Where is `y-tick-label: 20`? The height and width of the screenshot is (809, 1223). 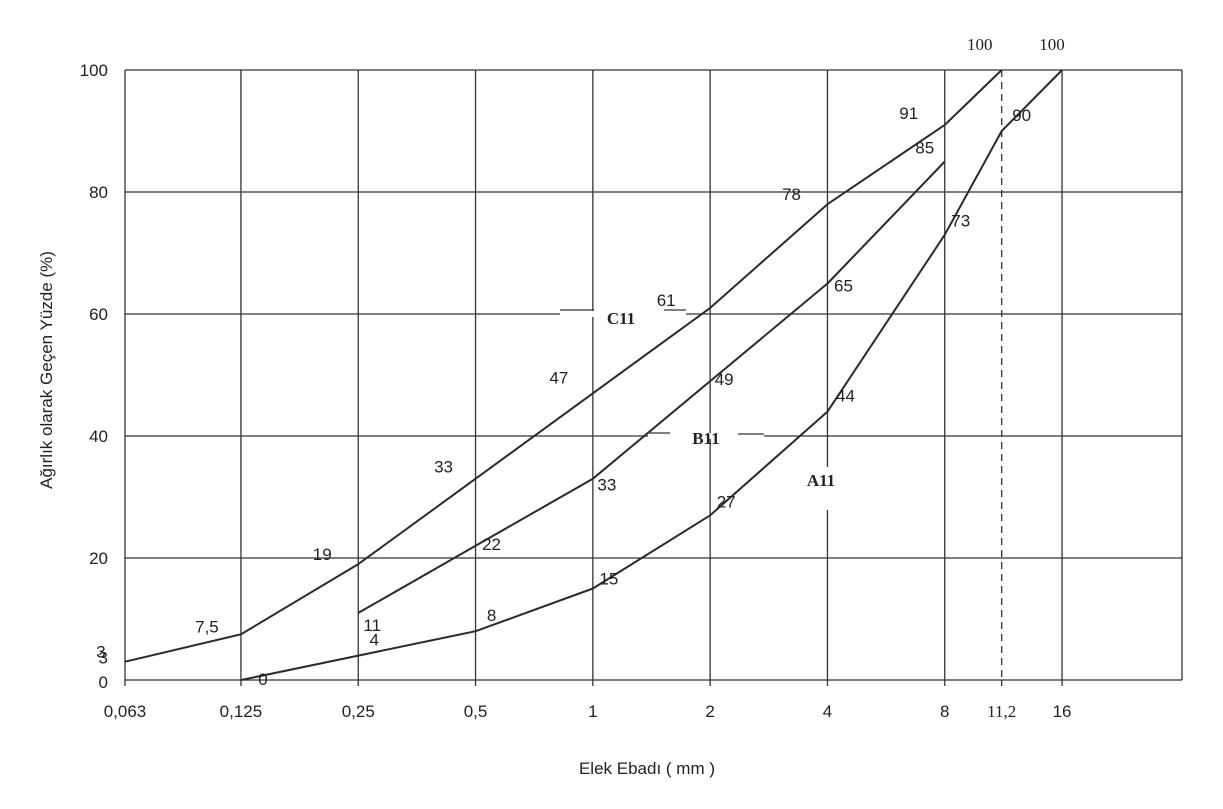 y-tick-label: 20 is located at coordinates (98, 558).